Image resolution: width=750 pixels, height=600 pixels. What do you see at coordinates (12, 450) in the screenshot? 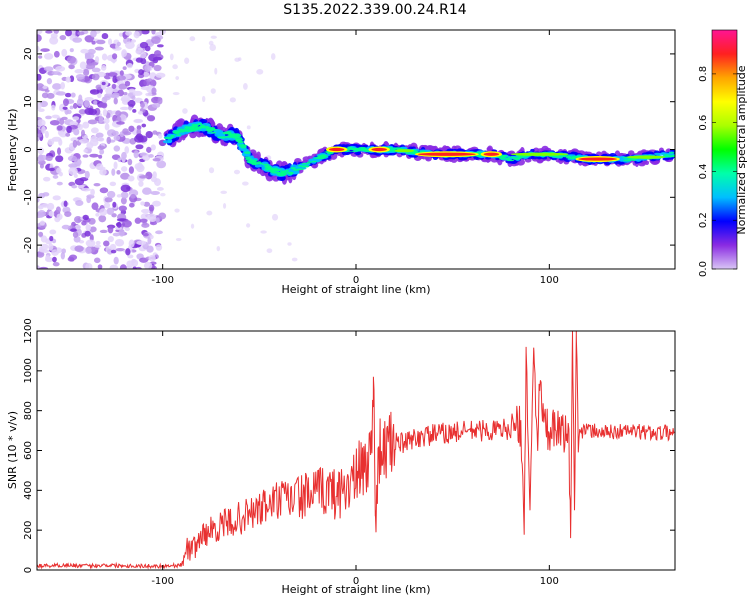
I see `snr-y-label: SNR (10 * v/v)` at bounding box center [12, 450].